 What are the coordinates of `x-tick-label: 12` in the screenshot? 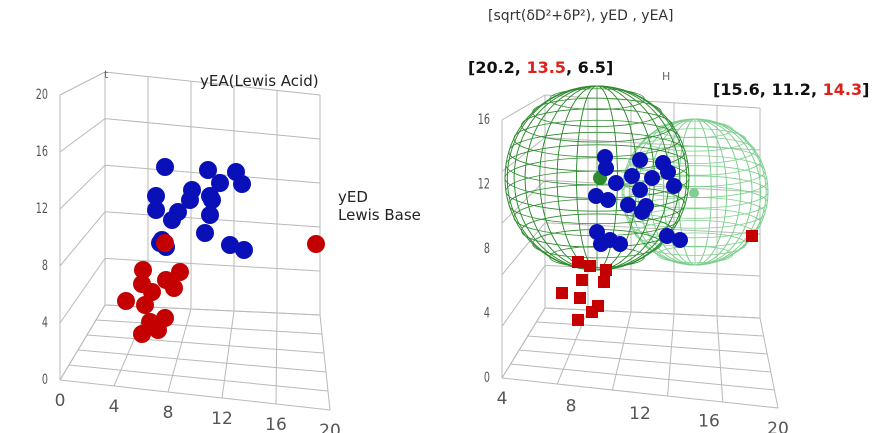 It's located at (222, 419).